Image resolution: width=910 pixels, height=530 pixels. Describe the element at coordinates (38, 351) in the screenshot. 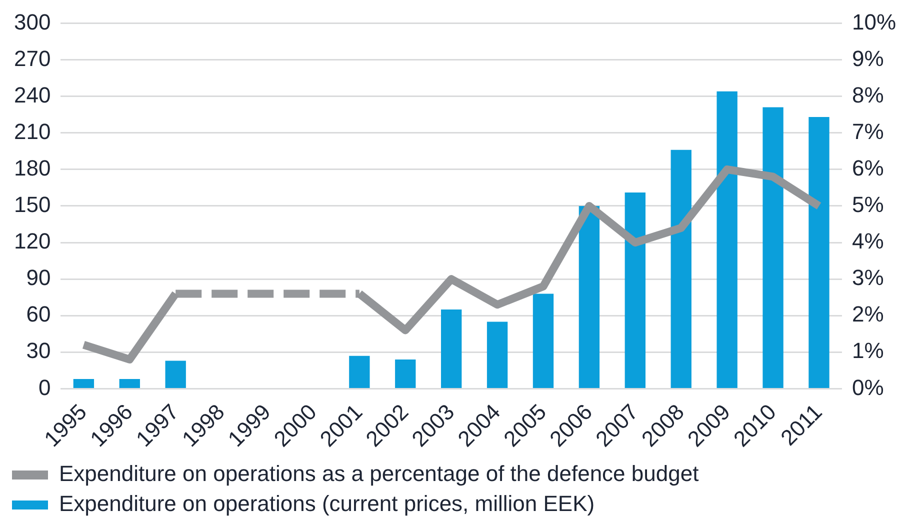

I see `y-tick-label: 30` at that location.